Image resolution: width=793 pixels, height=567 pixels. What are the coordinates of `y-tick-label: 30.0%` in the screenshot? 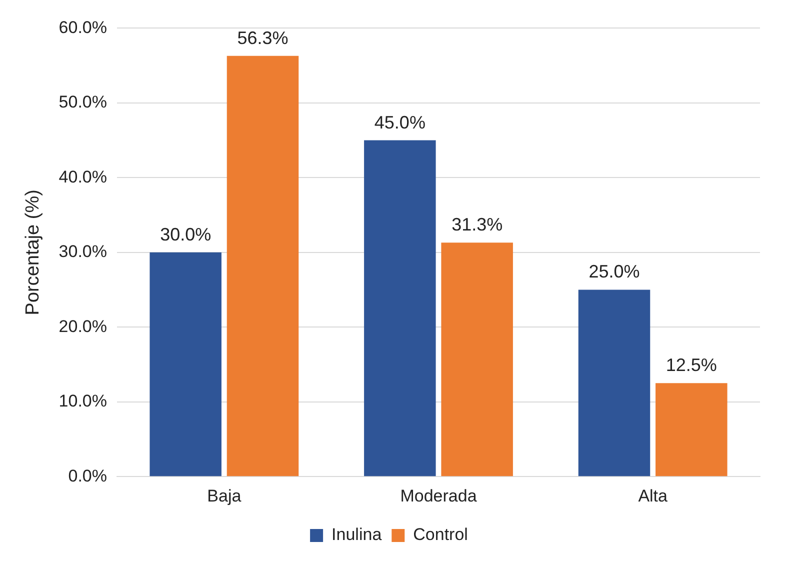 It's located at (83, 252).